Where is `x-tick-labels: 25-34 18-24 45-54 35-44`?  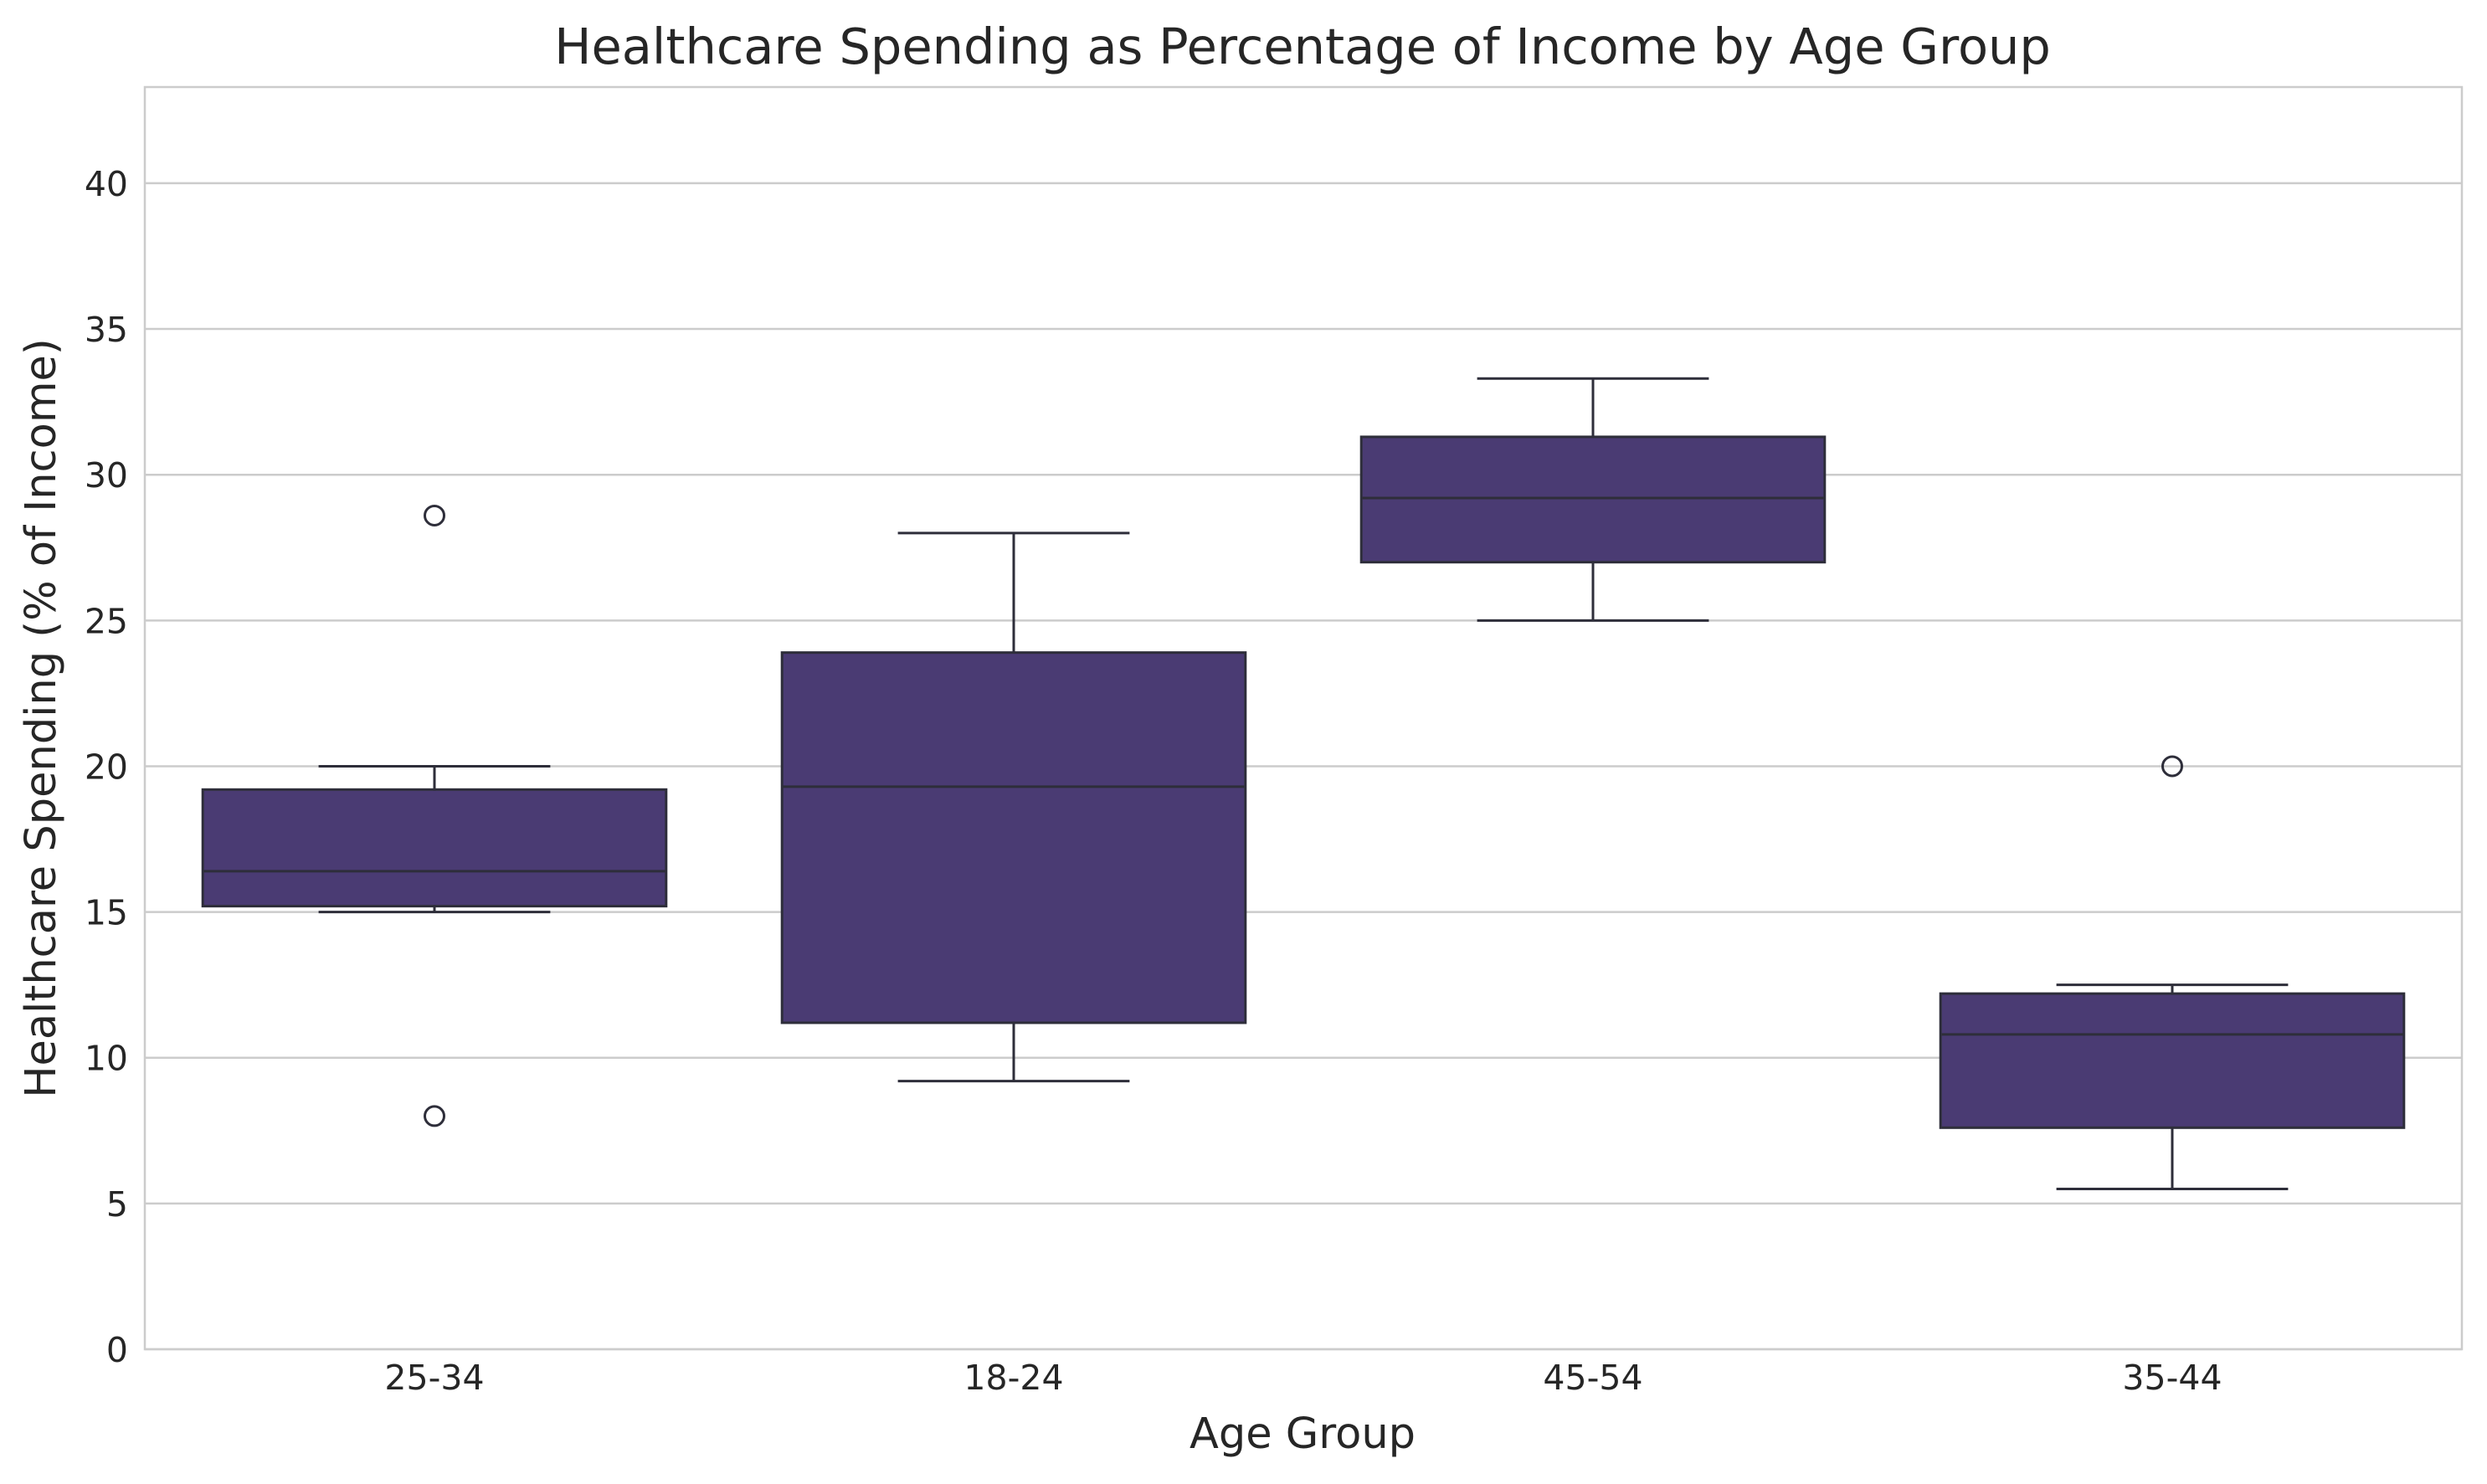
x-tick-labels: 25-34 18-24 45-54 35-44 is located at coordinates (1303, 1378).